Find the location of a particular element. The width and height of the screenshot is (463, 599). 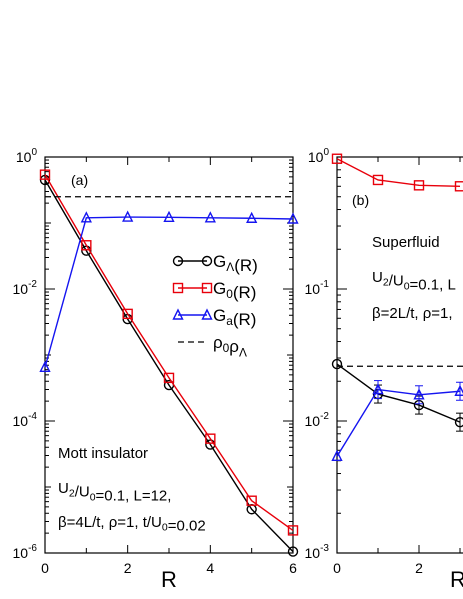

annotation-line: β=4L/t, ρ=1, t/U0=0.02 is located at coordinates (132, 524).